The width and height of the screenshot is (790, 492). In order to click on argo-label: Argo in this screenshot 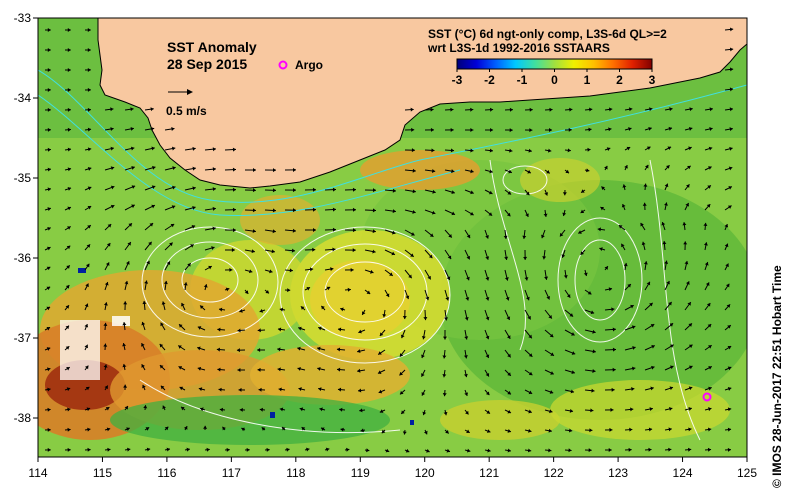, I will do `click(309, 65)`.